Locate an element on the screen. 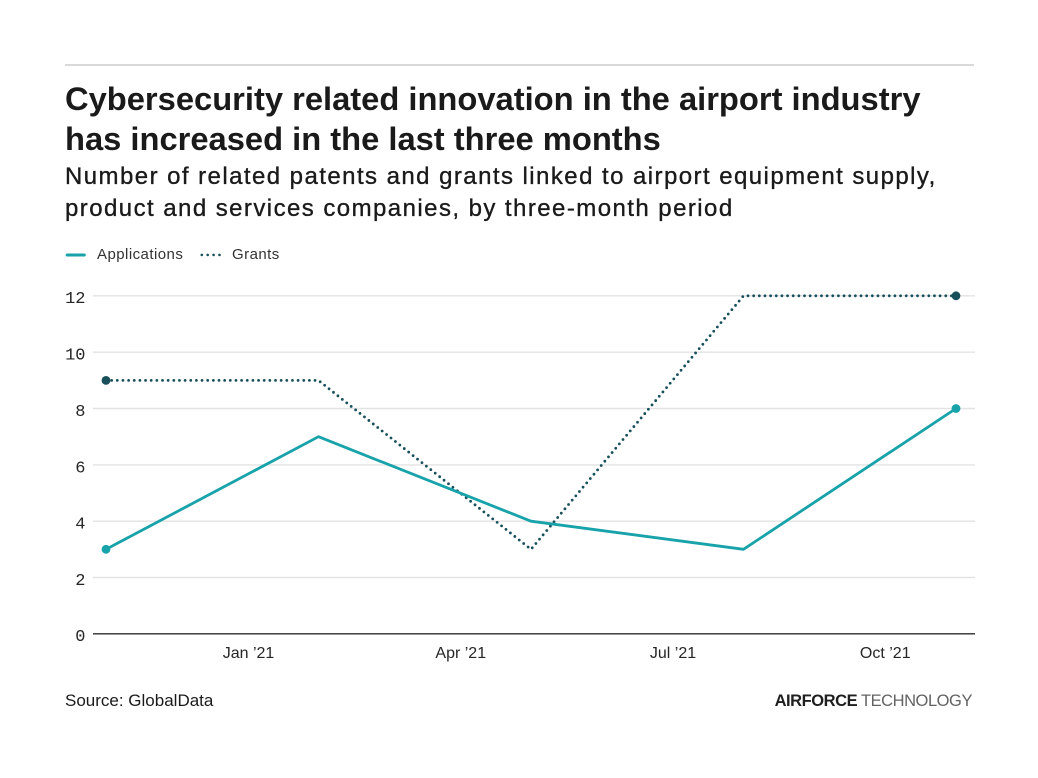  svg-text: 8 is located at coordinates (80, 412).